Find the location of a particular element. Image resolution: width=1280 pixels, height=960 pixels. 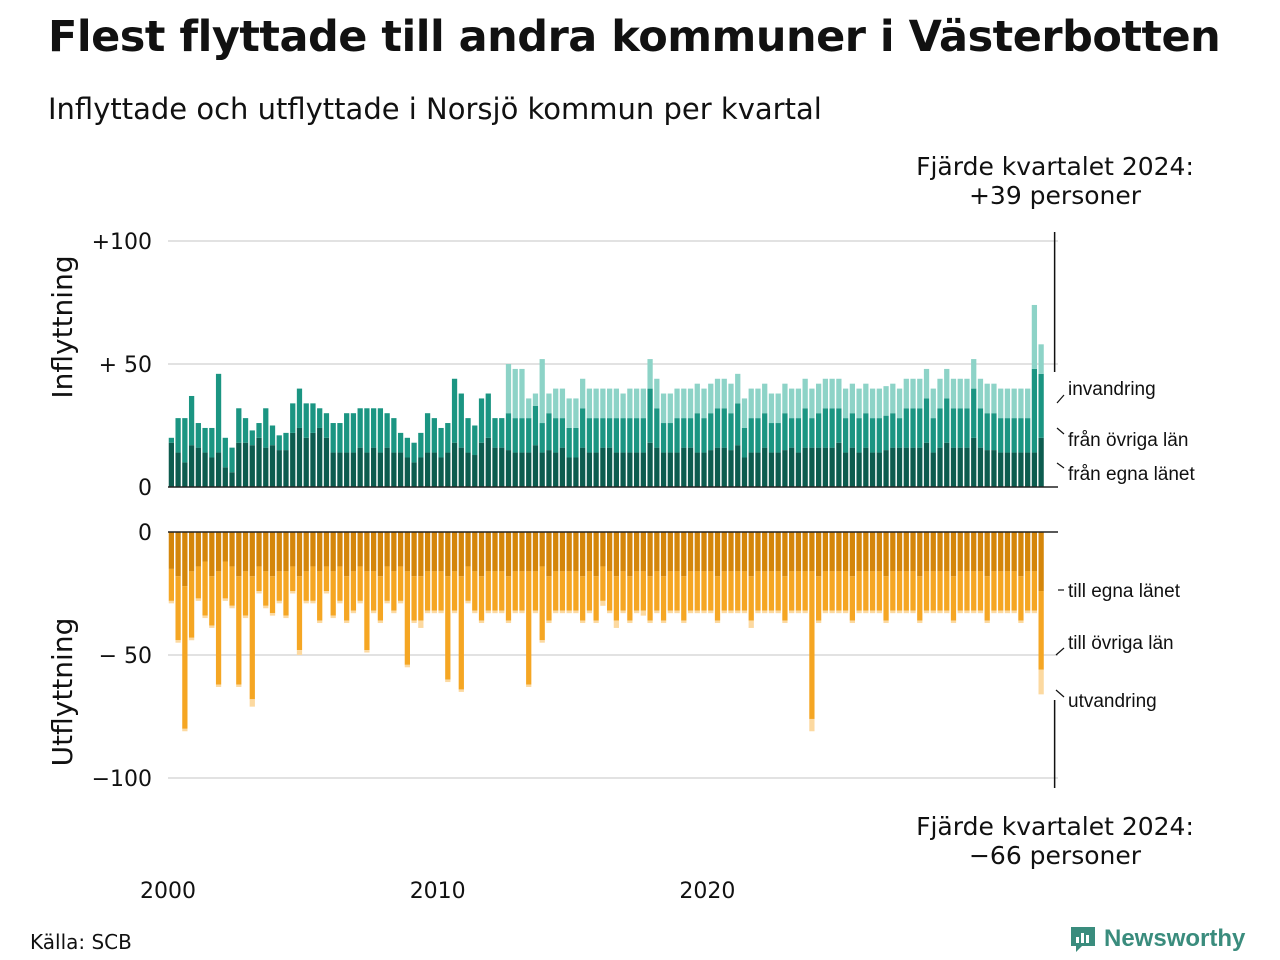

y-tick-label: 0 is located at coordinates (145, 533).